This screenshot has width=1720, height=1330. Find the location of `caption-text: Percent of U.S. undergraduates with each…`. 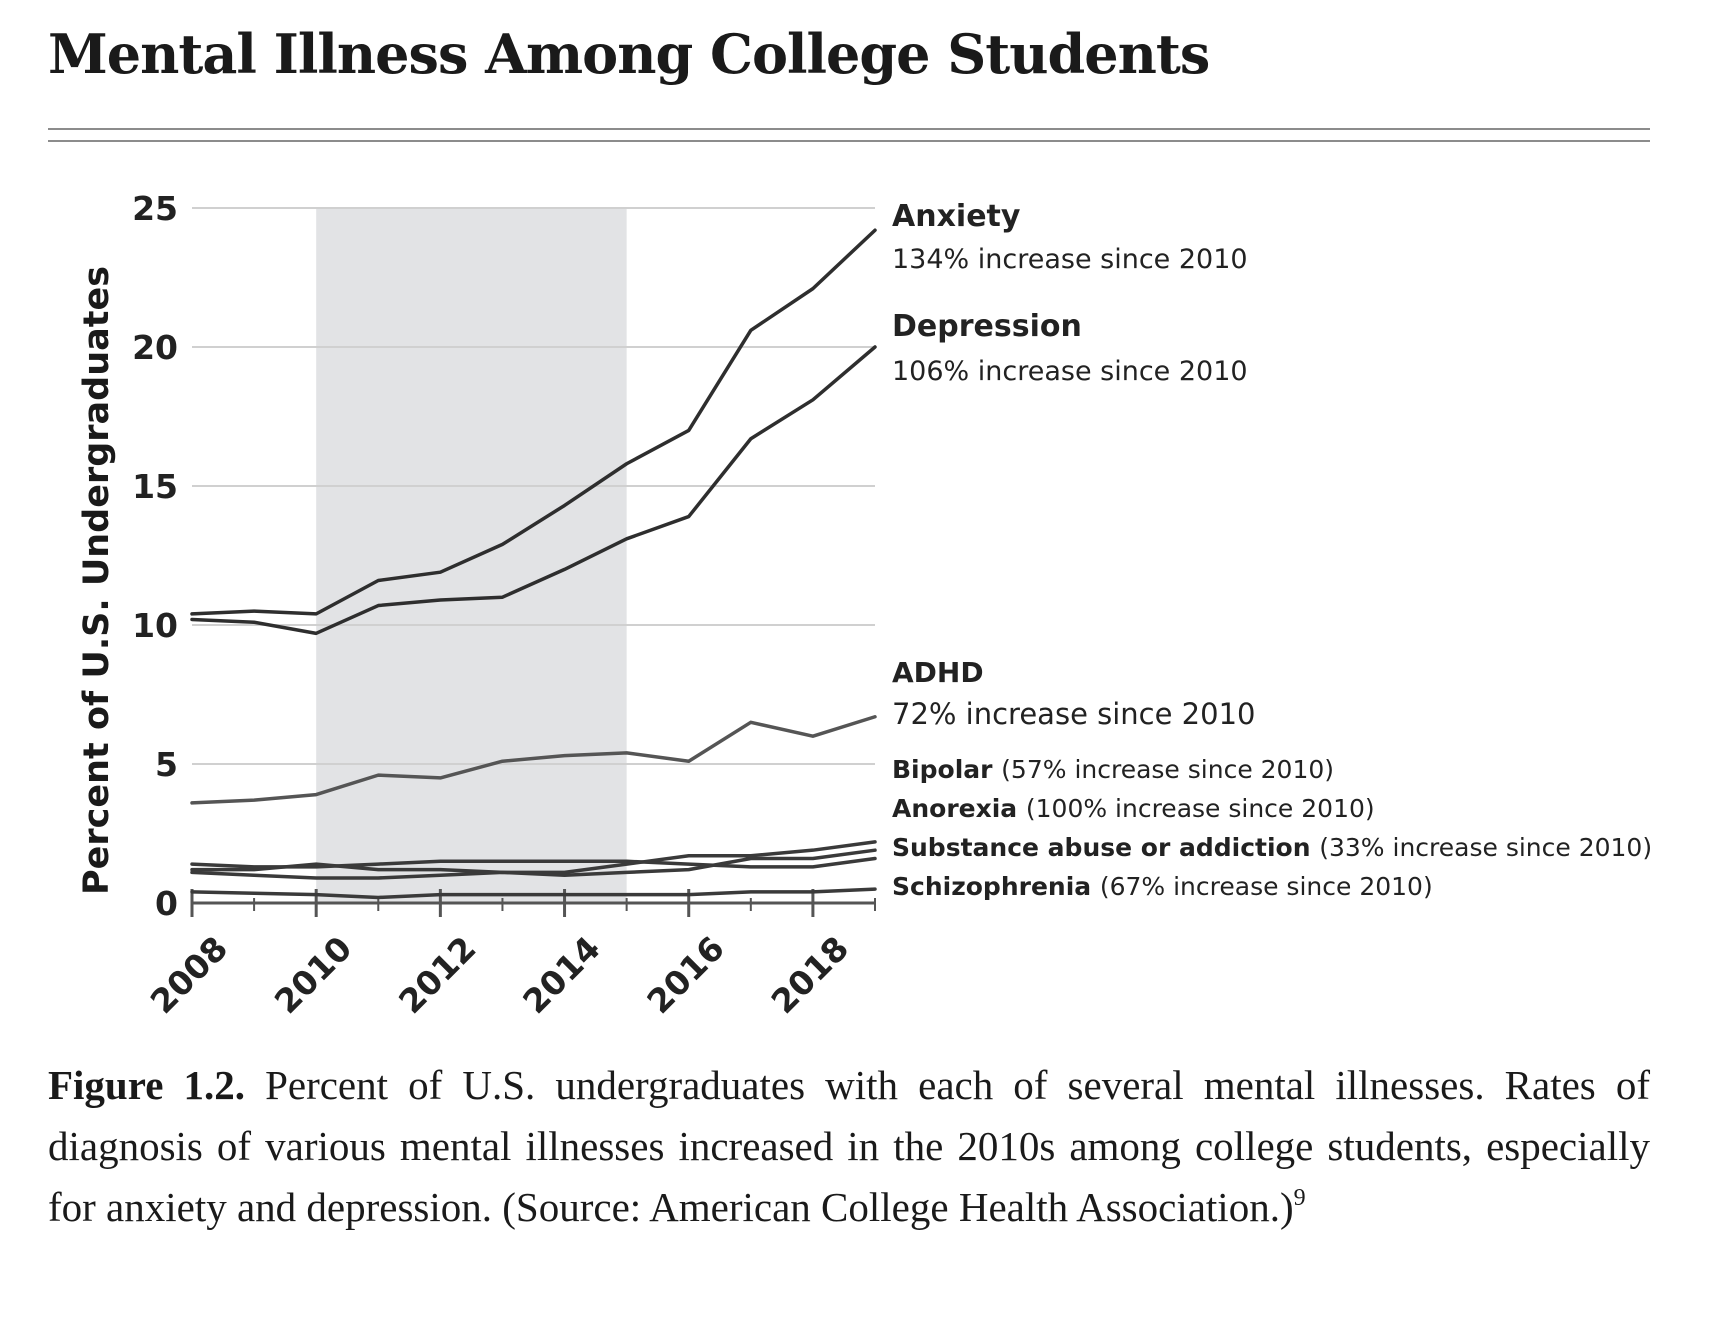

caption-text: Percent of U.S. undergraduates with each… is located at coordinates (849, 1146).